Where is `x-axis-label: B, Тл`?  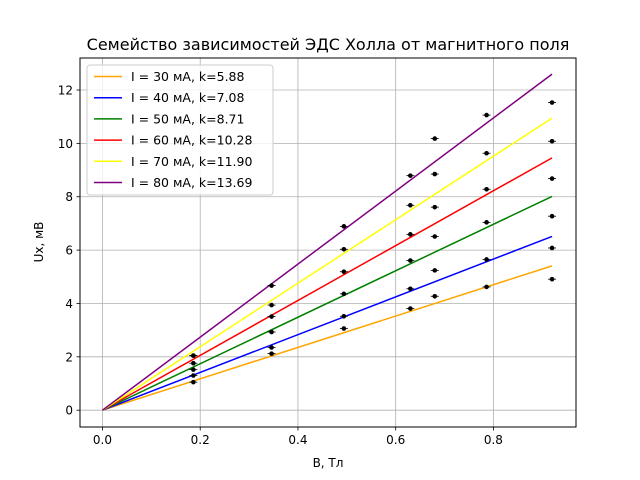 x-axis-label: B, Тл is located at coordinates (328, 463).